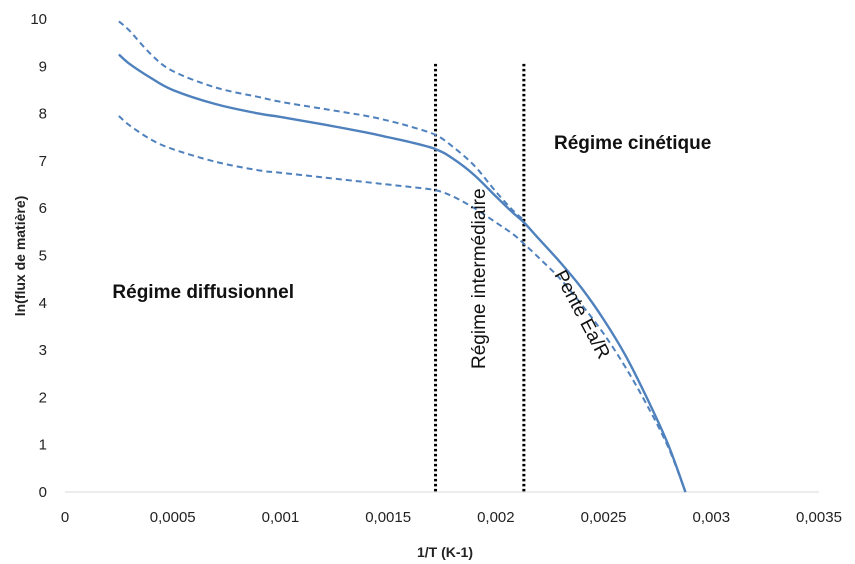 The image size is (855, 564). What do you see at coordinates (479, 278) in the screenshot?
I see `annotation-intermediate: Régime intermédiaire` at bounding box center [479, 278].